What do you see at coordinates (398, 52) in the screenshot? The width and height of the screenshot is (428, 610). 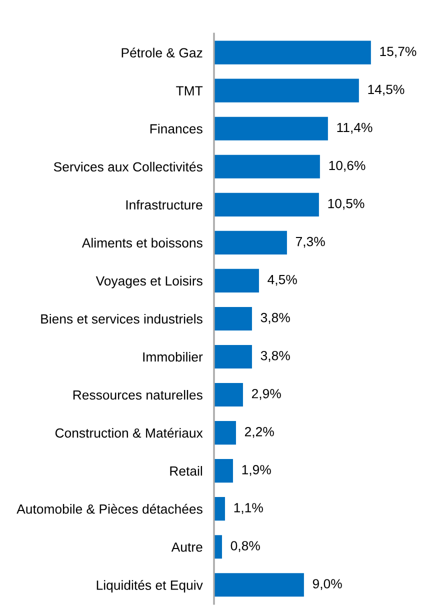 I see `data-label: 15,7%` at bounding box center [398, 52].